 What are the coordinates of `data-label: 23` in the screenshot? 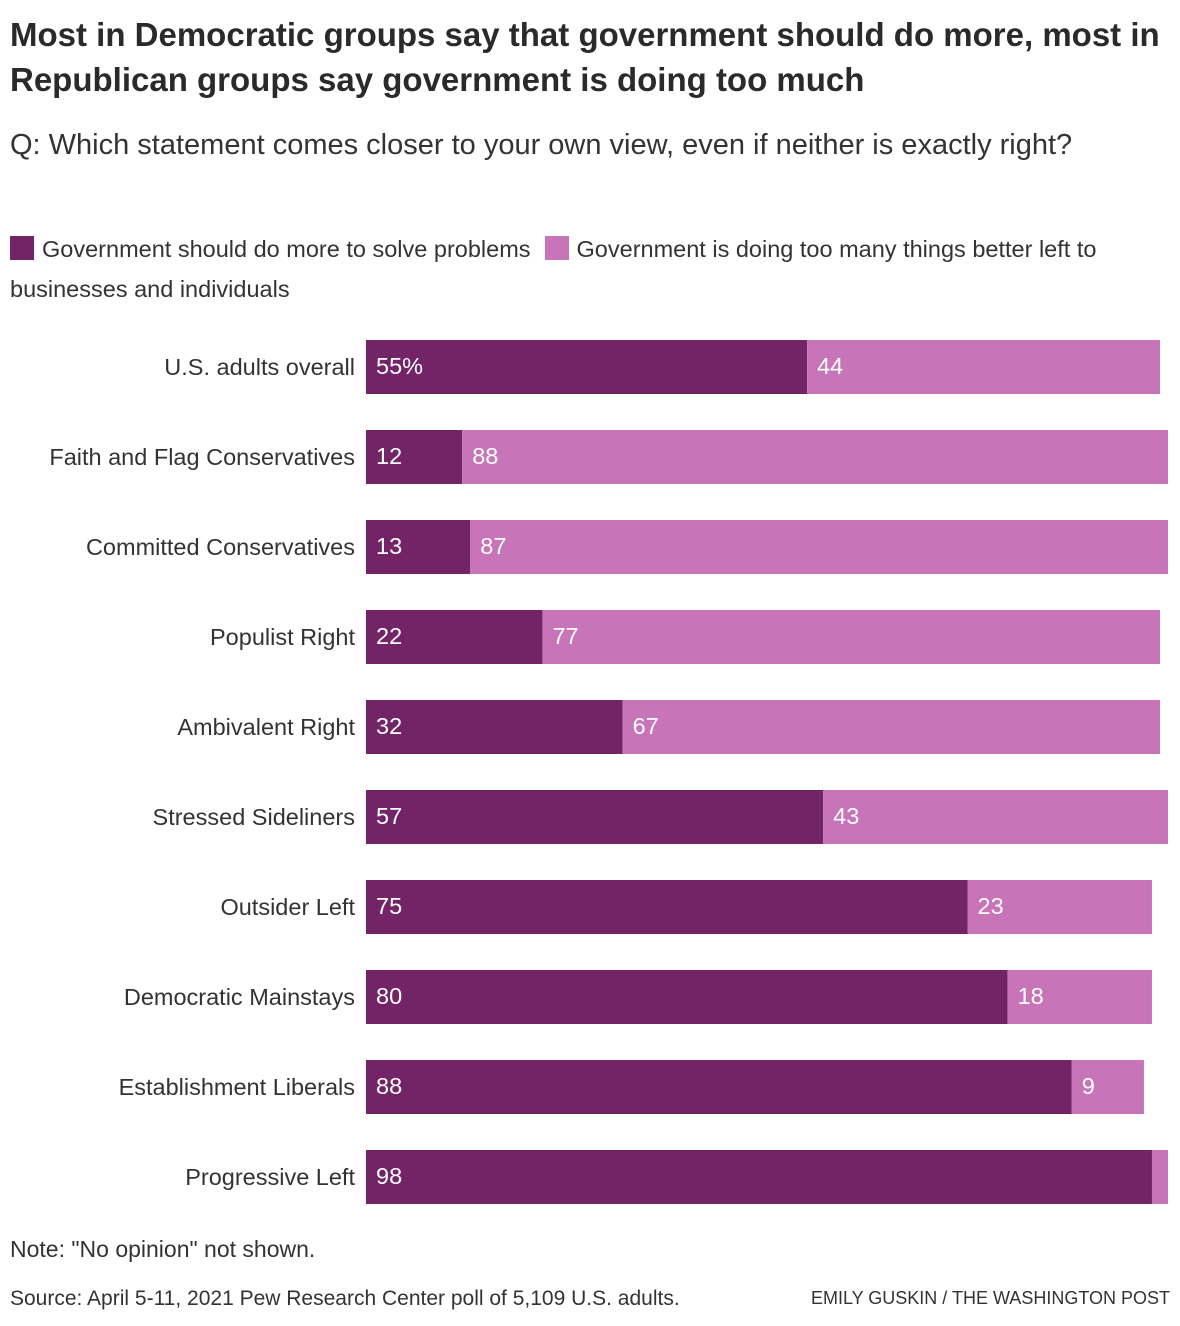 It's located at (991, 906).